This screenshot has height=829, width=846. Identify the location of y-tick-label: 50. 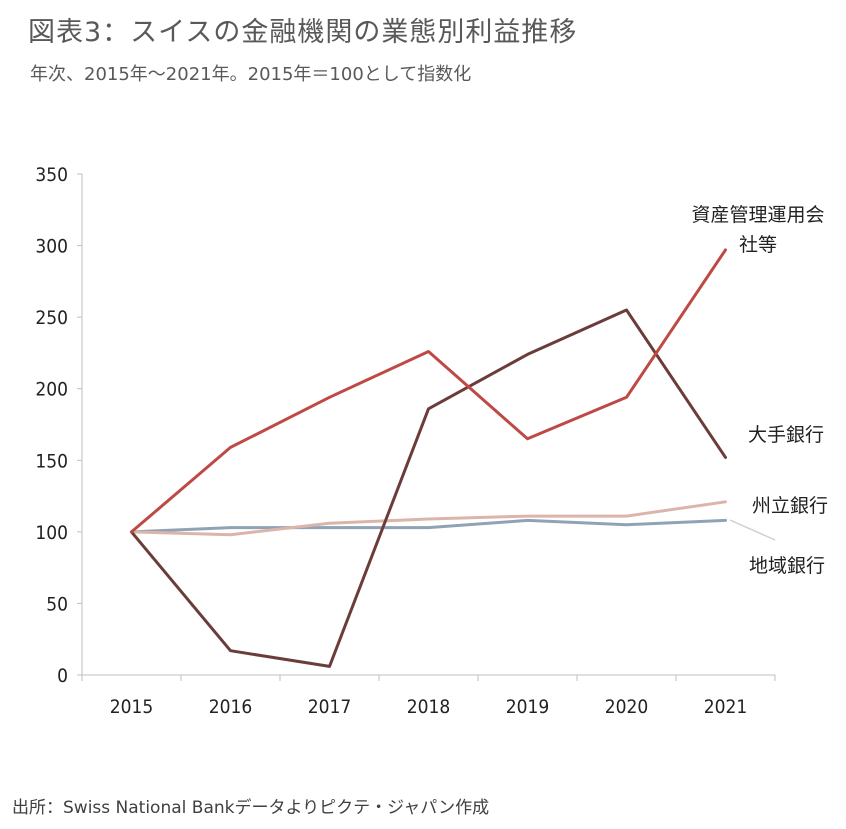
(57, 604).